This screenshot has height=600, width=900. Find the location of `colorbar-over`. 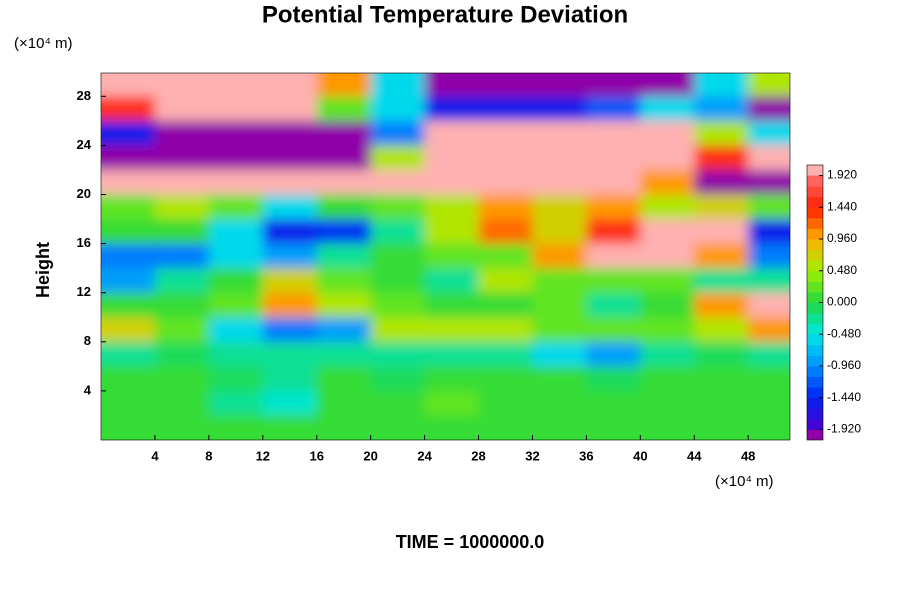

colorbar-over is located at coordinates (815, 171).